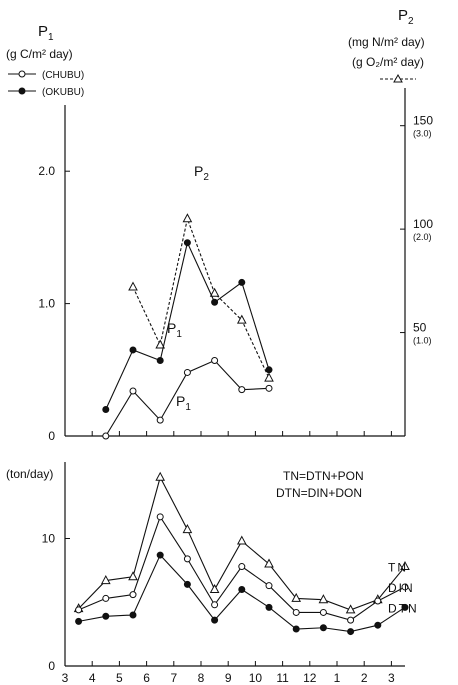 The image size is (458, 685). Describe the element at coordinates (201, 173) in the screenshot. I see `series-label: P2` at that location.